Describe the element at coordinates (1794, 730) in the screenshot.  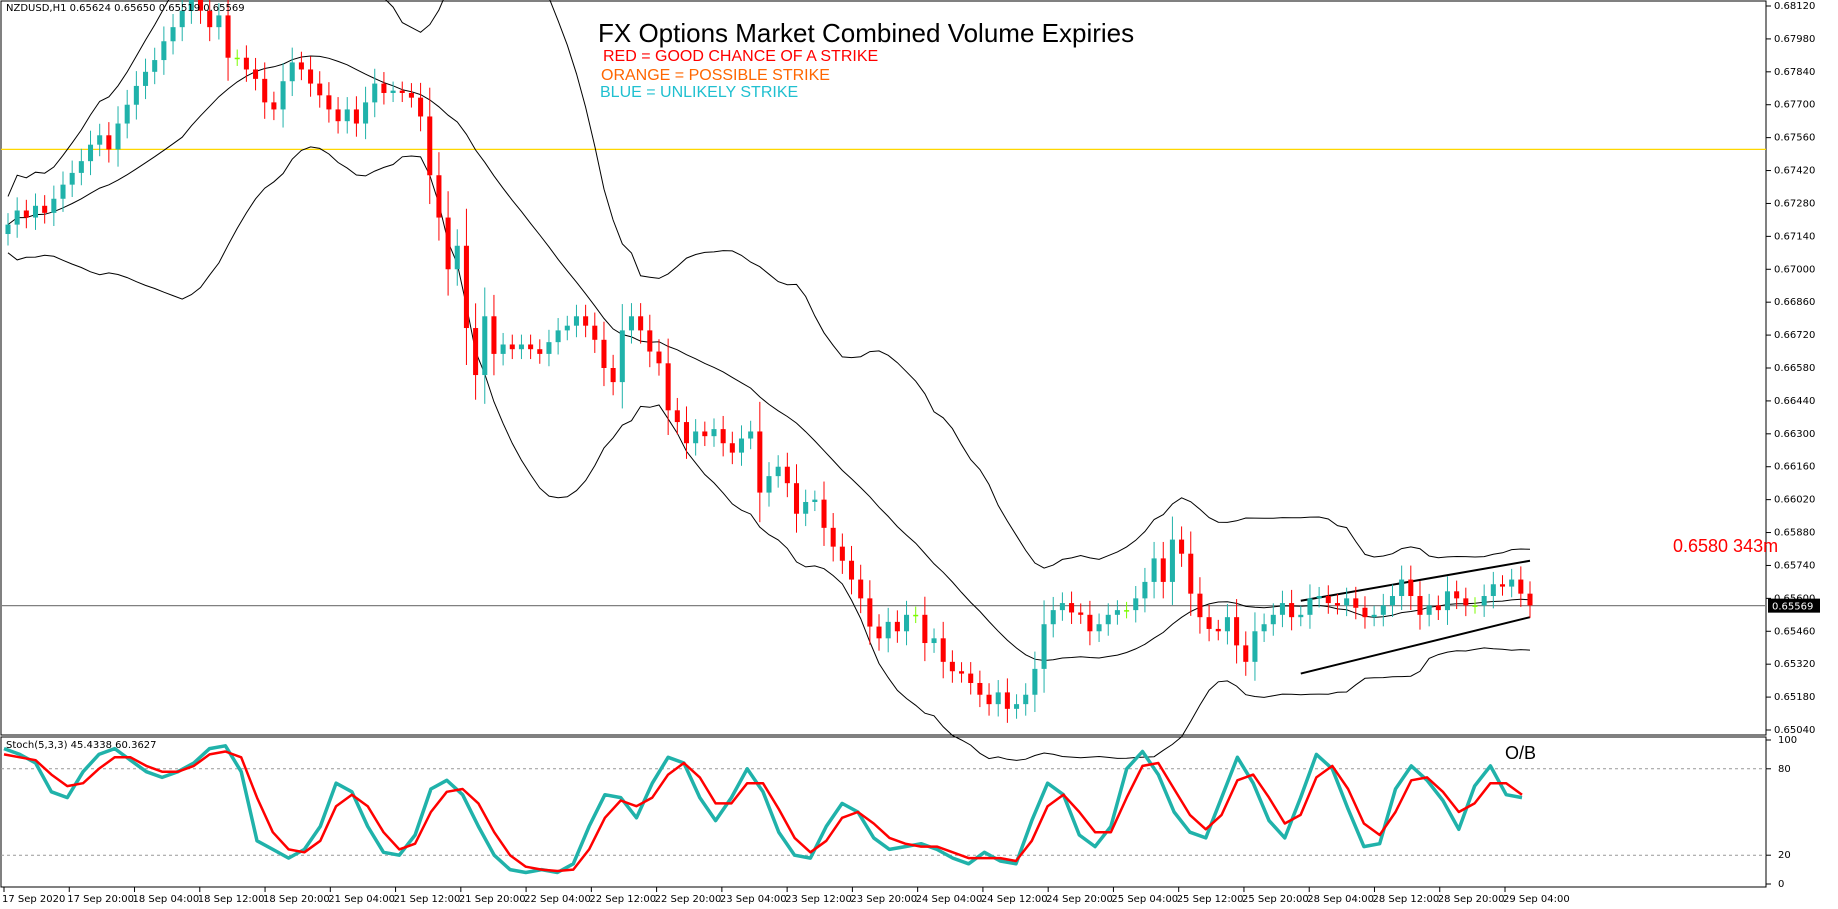
I see `y-tick-label: 0.65040` at that location.